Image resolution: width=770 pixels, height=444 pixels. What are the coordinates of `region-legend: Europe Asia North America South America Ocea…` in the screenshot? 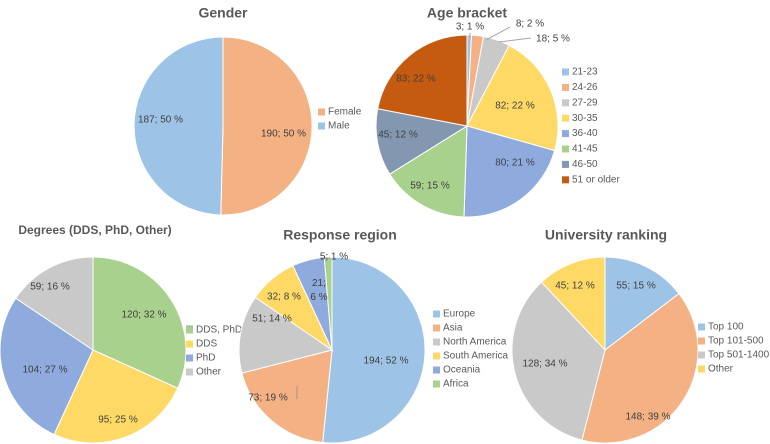 It's located at (470, 349).